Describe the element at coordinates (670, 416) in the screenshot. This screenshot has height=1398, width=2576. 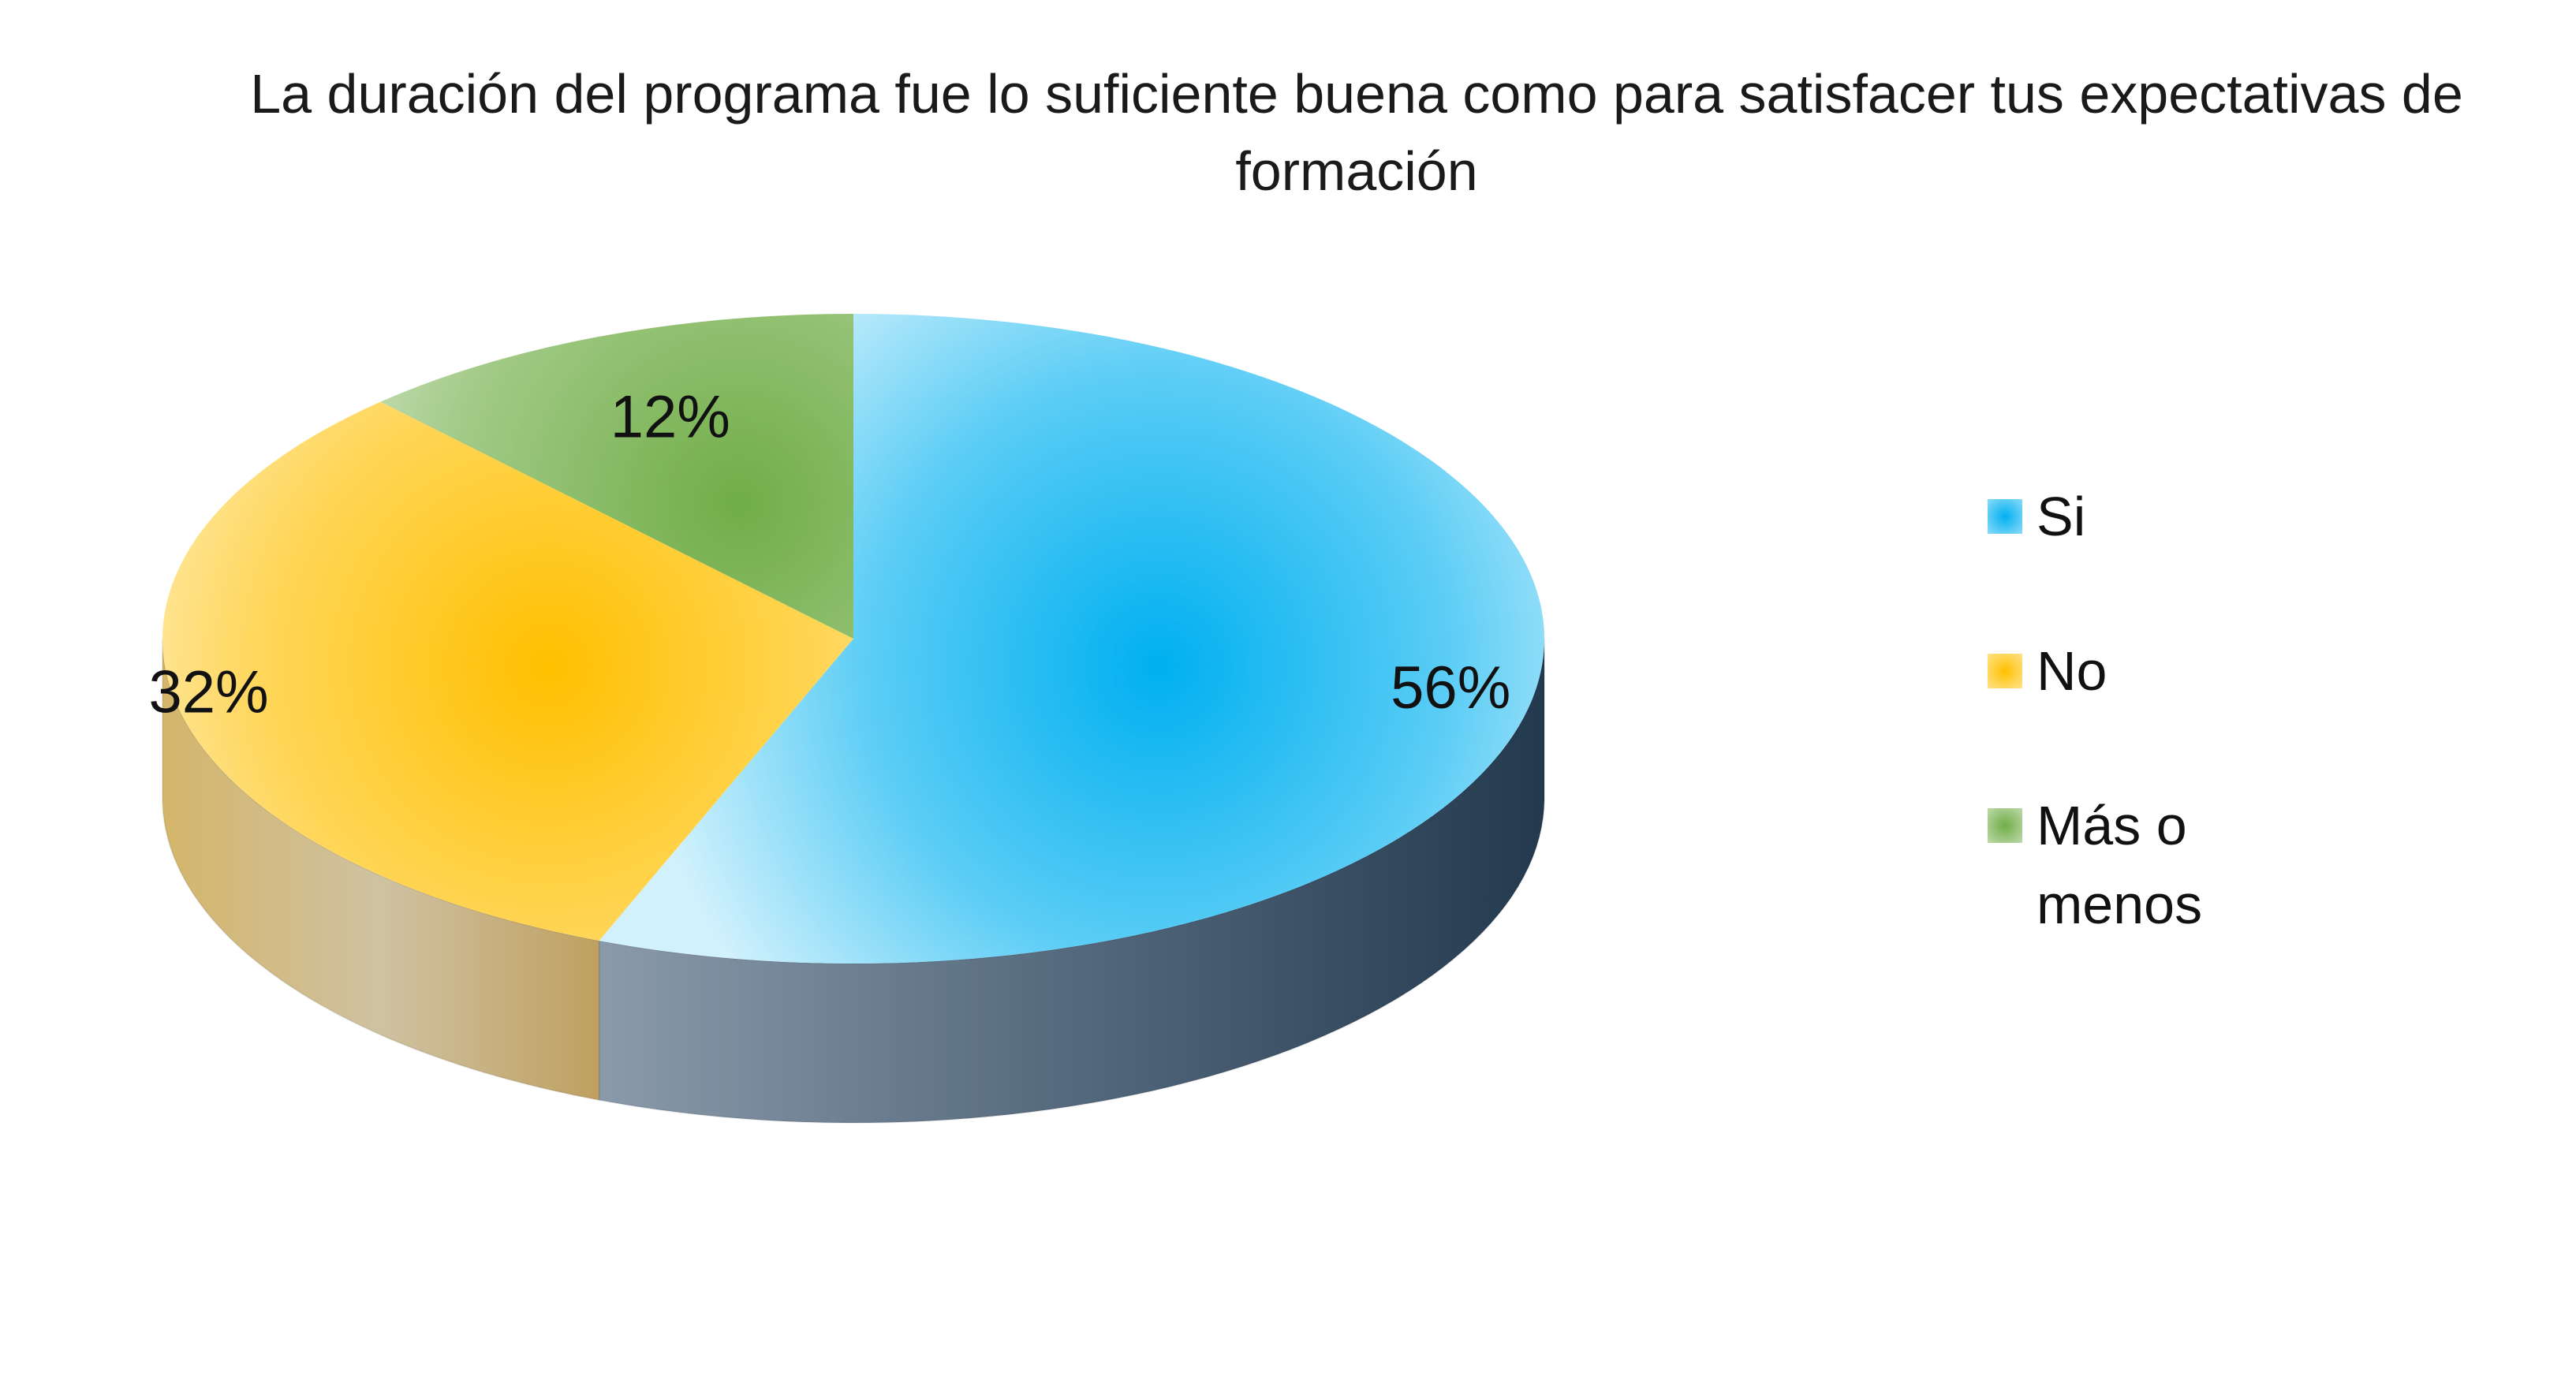
I see `data-label-2: 12%` at that location.